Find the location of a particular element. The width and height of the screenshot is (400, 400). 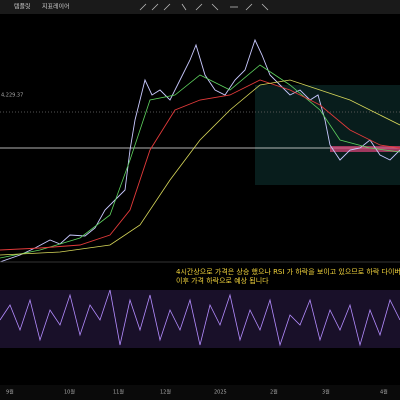

x-label: 3월 is located at coordinates (326, 392).